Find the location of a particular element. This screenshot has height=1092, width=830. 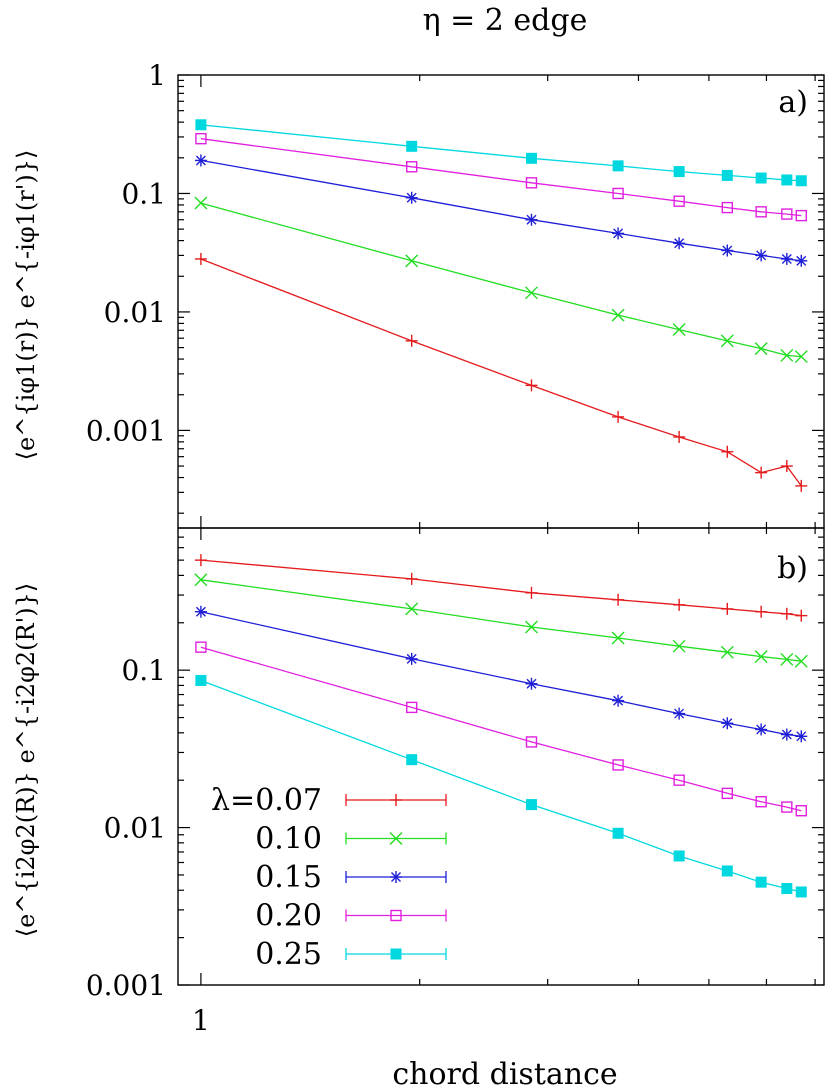

panel-b-ylabel: ⟨e^{i2φ2(R)} e^{-i2φ2(R')}⟩ is located at coordinates (26, 760).